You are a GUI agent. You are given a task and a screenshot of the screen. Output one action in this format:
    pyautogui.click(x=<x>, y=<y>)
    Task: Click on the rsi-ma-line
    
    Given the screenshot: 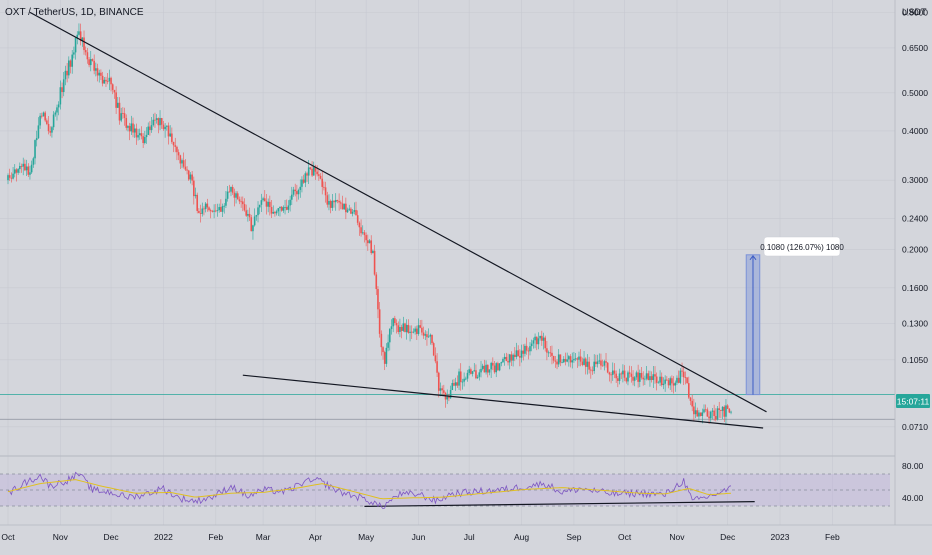 What is the action you would take?
    pyautogui.click(x=369, y=489)
    